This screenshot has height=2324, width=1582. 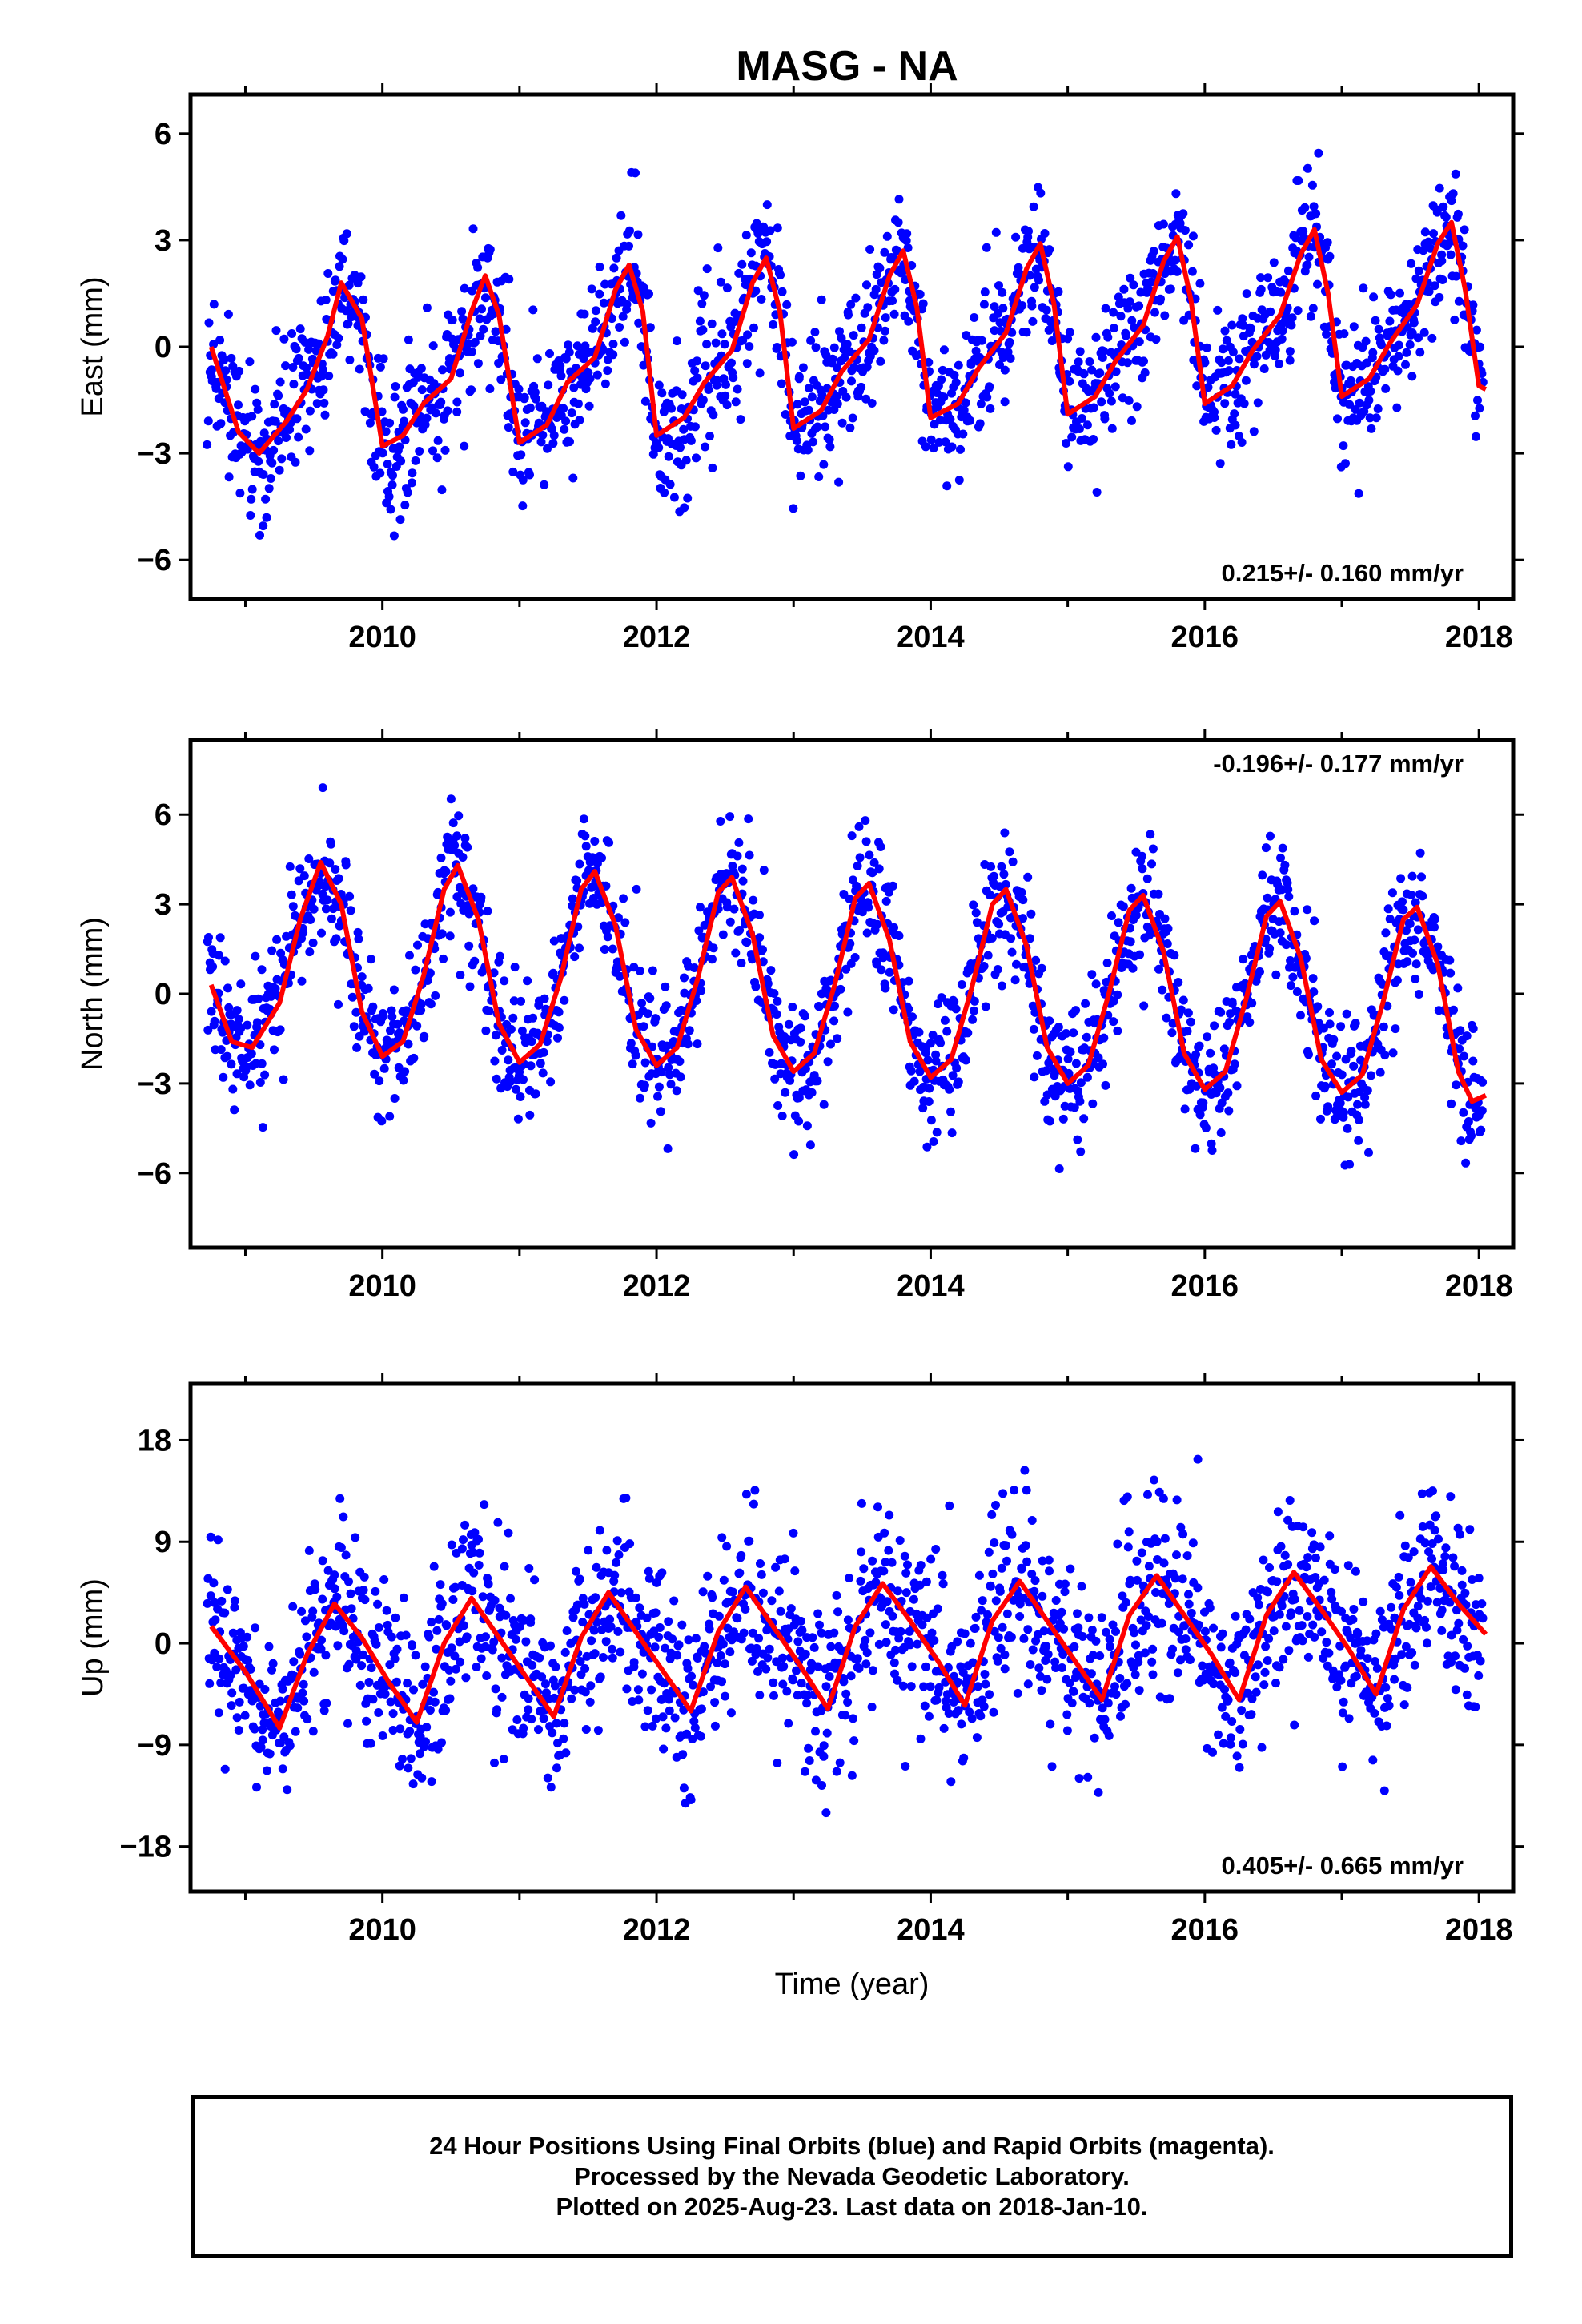 What do you see at coordinates (163, 241) in the screenshot?
I see `y-tick-label: 3` at bounding box center [163, 241].